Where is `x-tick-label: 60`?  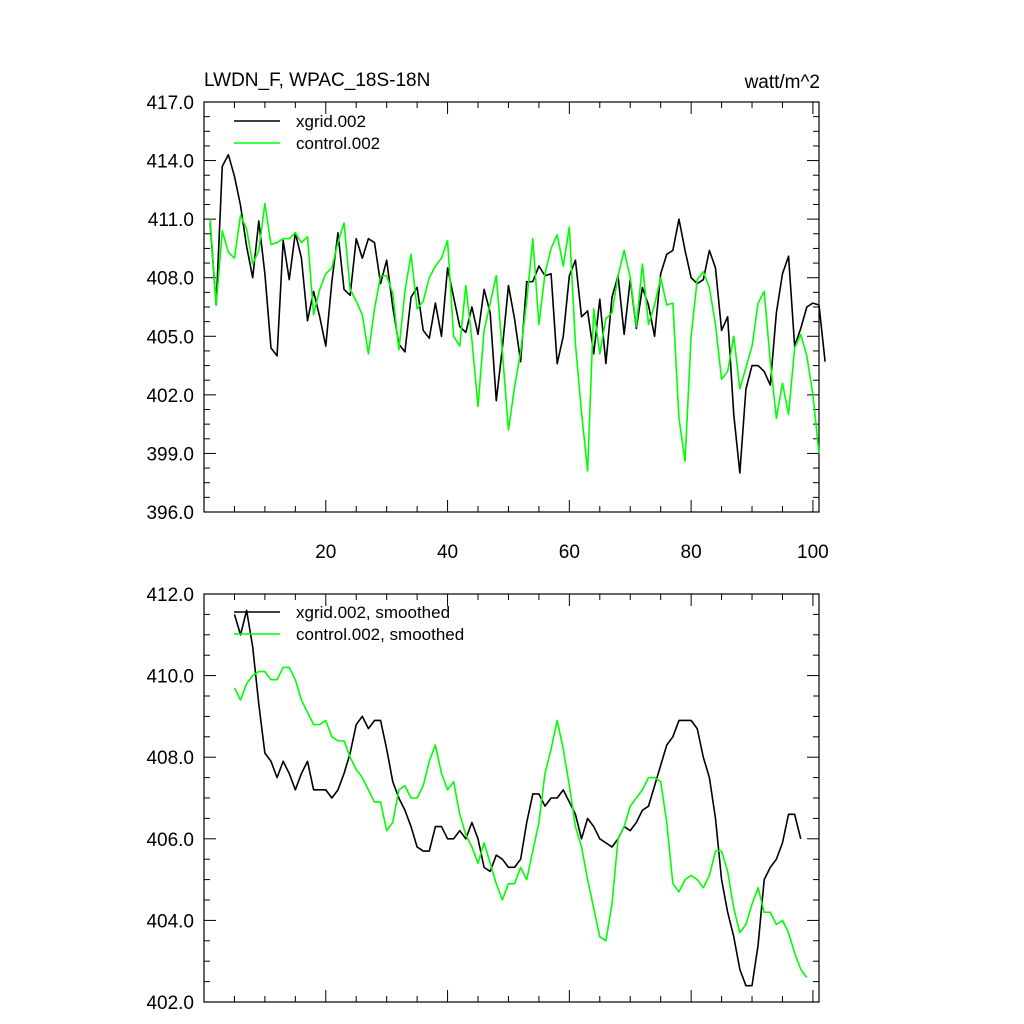
x-tick-label: 60 is located at coordinates (569, 552).